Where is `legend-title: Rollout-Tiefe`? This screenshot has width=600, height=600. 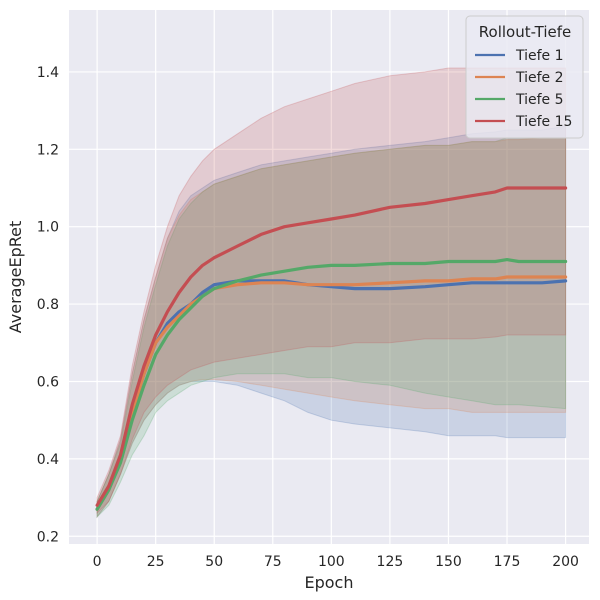
legend-title: Rollout-Tiefe is located at coordinates (525, 32).